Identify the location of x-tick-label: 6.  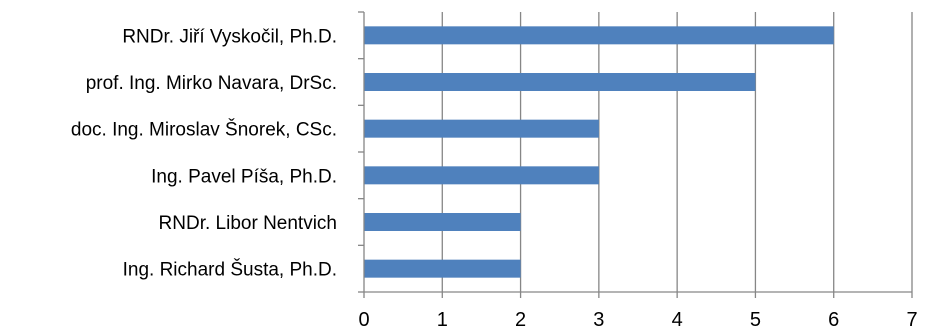
(833, 319).